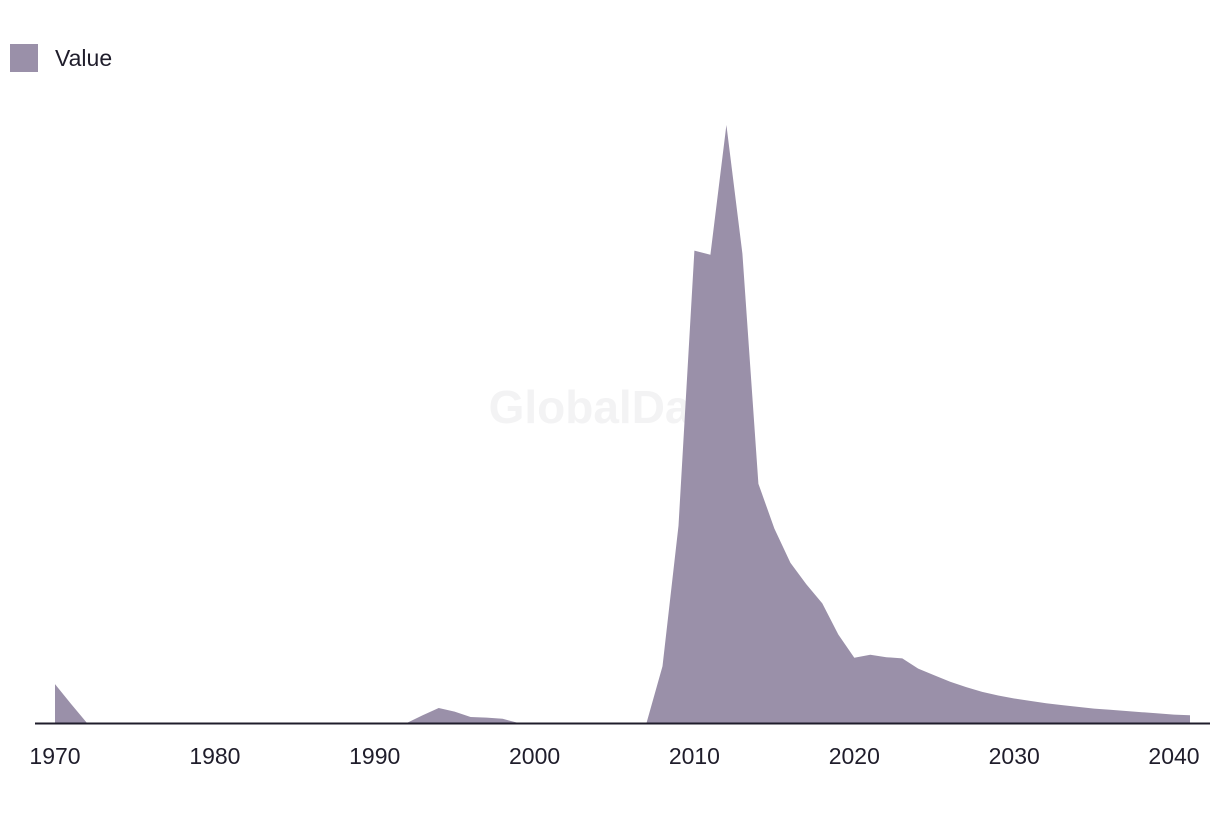 The width and height of the screenshot is (1220, 816). What do you see at coordinates (214, 756) in the screenshot?
I see `x-tick-label: 1980` at bounding box center [214, 756].